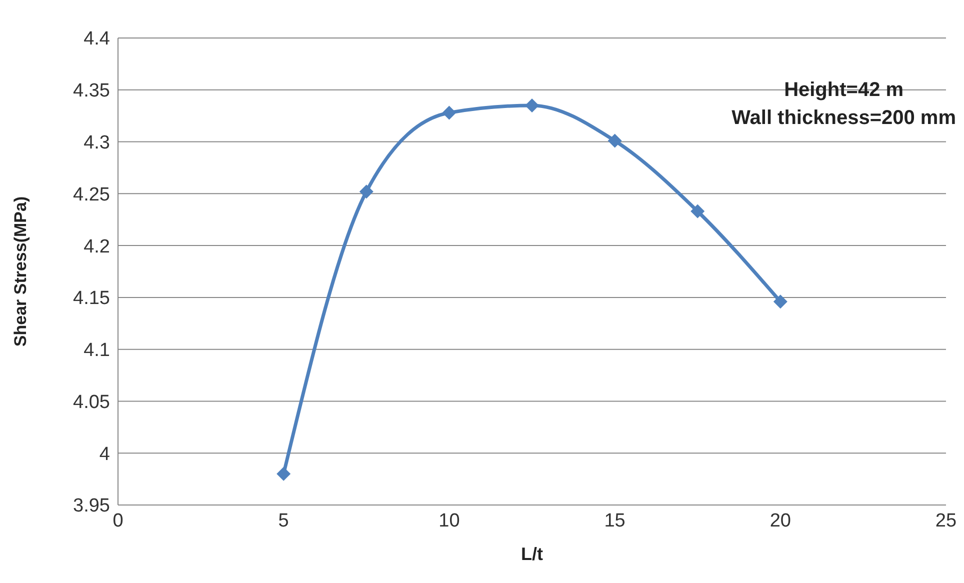 The height and width of the screenshot is (583, 964). I want to click on x-tick-label: 10, so click(449, 521).